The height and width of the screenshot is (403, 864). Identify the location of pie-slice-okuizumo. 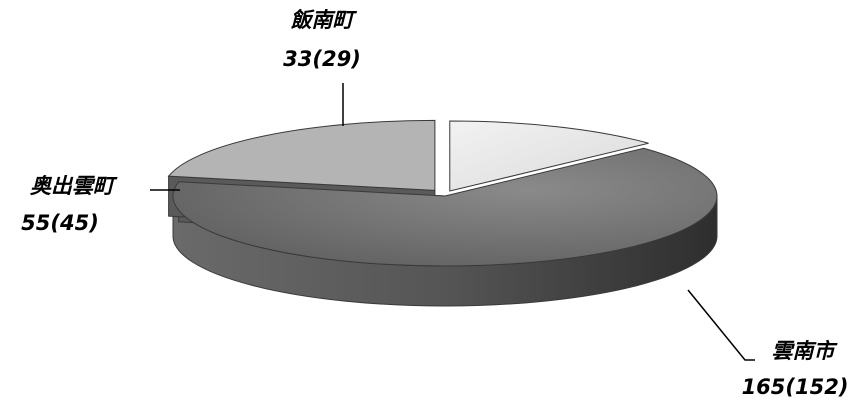
(301, 155).